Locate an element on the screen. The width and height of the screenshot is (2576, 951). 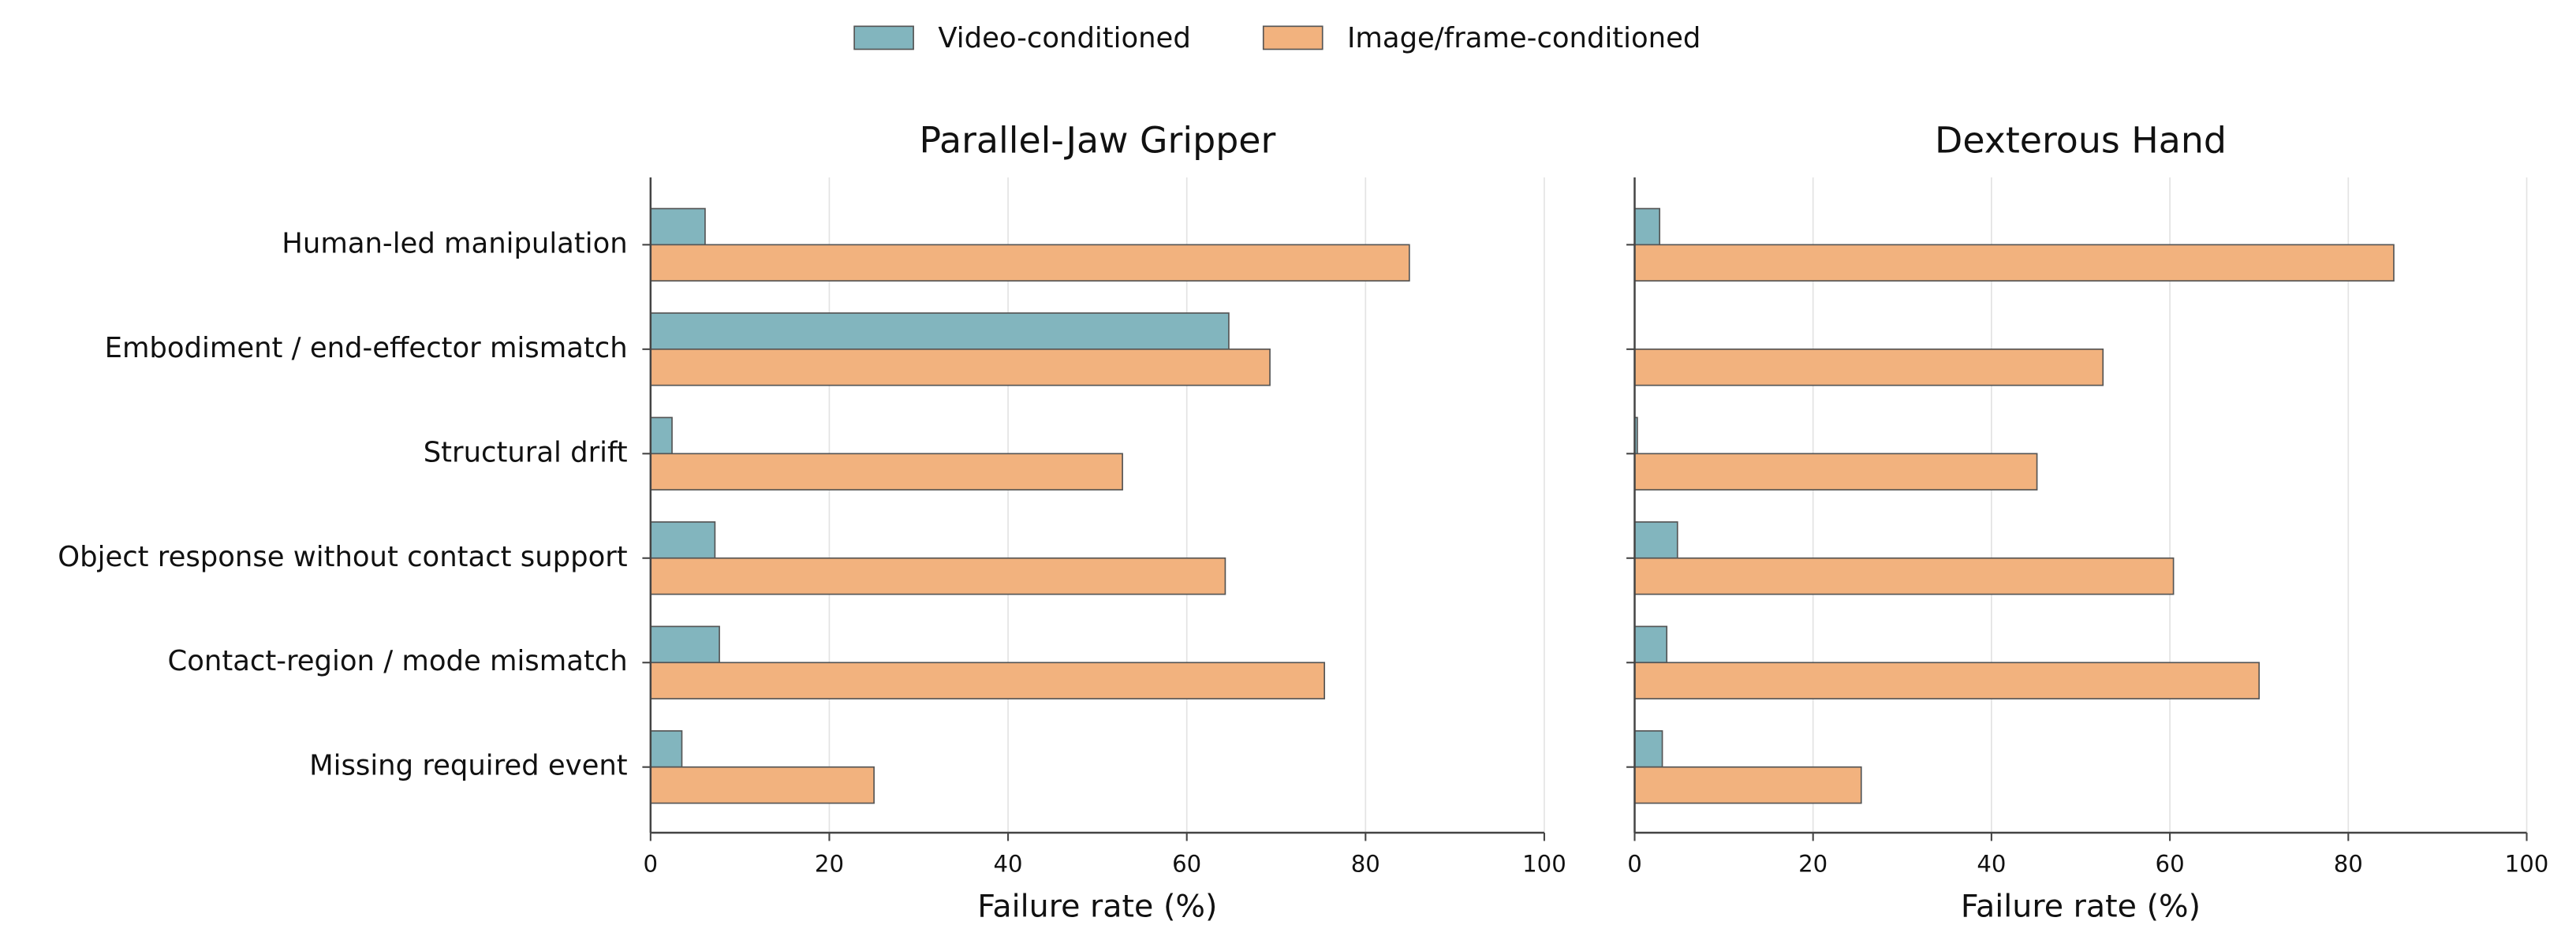
legend-label: Image/frame-conditioned is located at coordinates (1524, 38).